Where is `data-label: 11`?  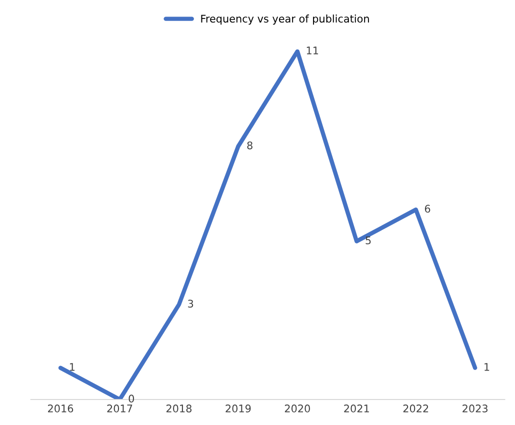 data-label: 11 is located at coordinates (312, 50).